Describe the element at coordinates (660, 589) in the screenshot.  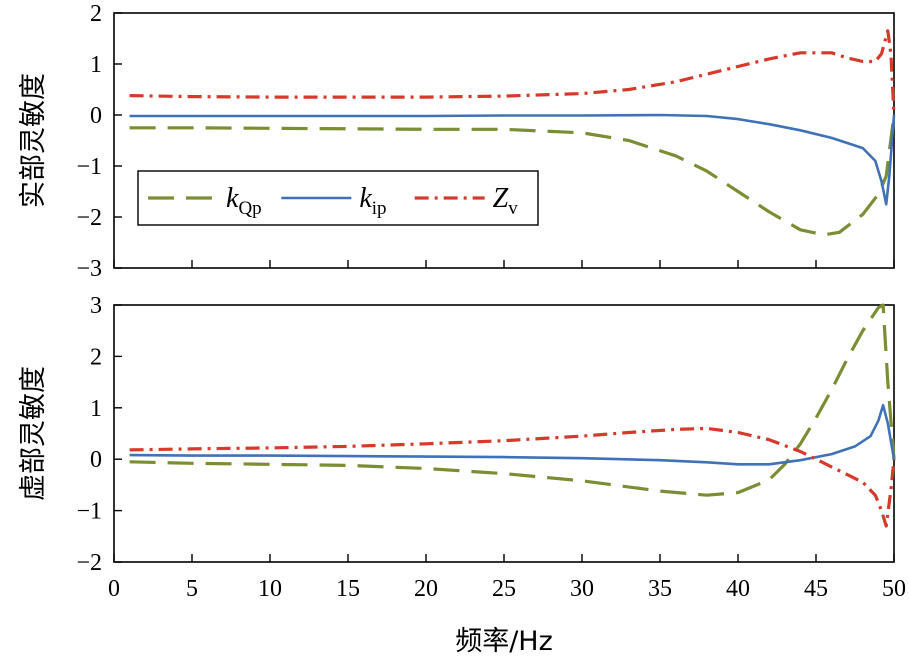
I see `x-tick-label: 35` at that location.